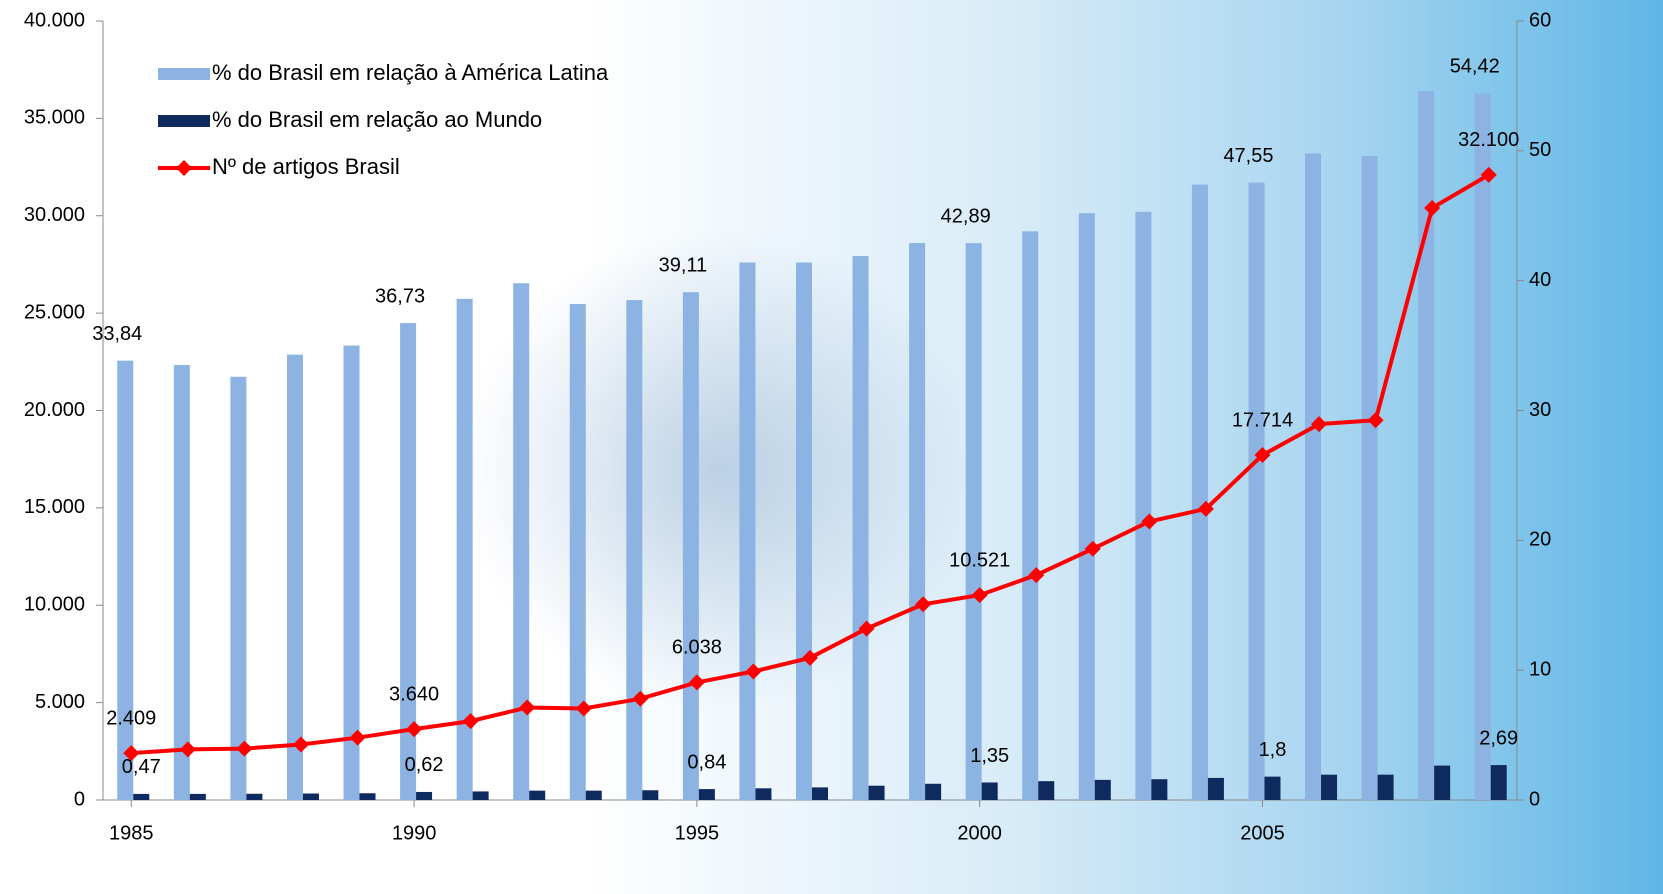 This screenshot has height=894, width=1663. I want to click on legend-label: Nº de artigos Brasil, so click(306, 166).